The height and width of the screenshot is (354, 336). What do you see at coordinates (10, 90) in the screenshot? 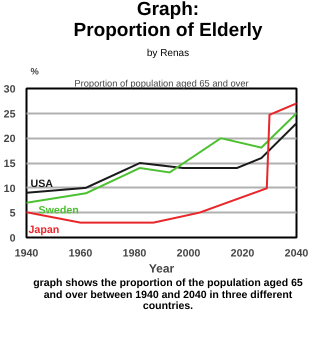
I see `y-tick-label: 30` at bounding box center [10, 90].